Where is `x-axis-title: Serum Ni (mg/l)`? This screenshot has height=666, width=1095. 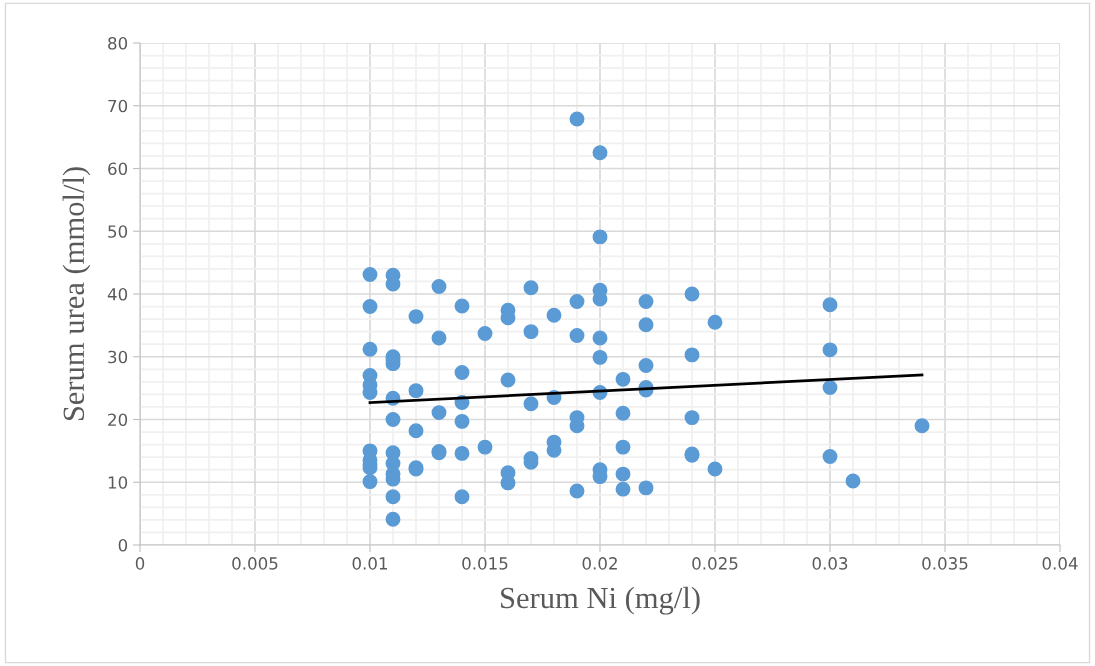
x-axis-title: Serum Ni (mg/l) is located at coordinates (600, 600).